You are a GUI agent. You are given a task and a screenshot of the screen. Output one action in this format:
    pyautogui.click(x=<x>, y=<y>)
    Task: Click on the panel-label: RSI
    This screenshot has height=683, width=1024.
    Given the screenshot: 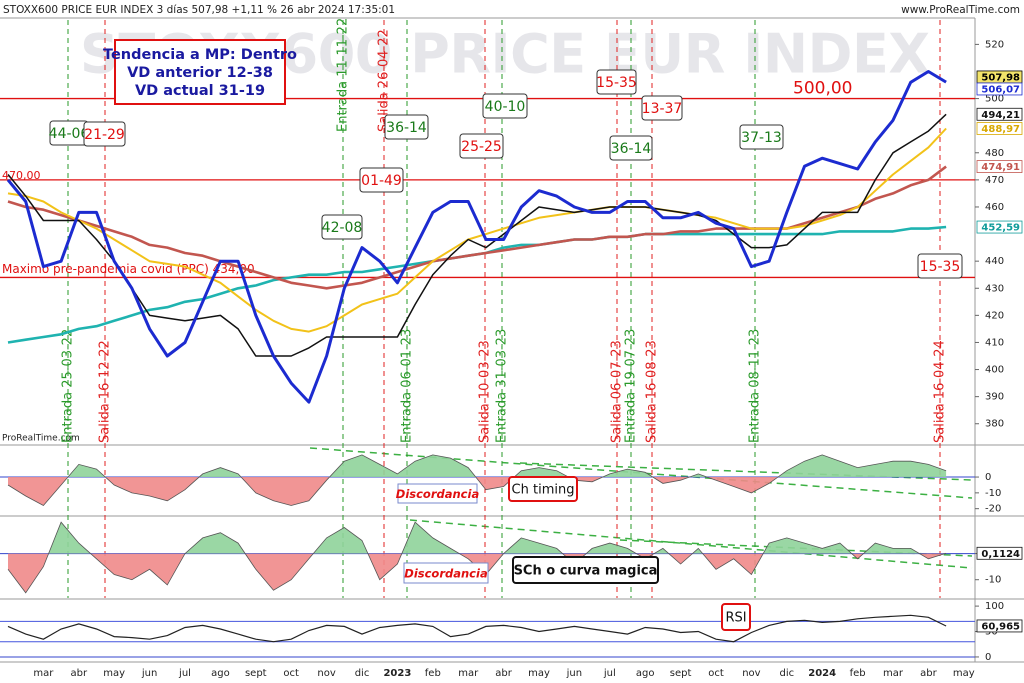 What is the action you would take?
    pyautogui.click(x=735, y=618)
    